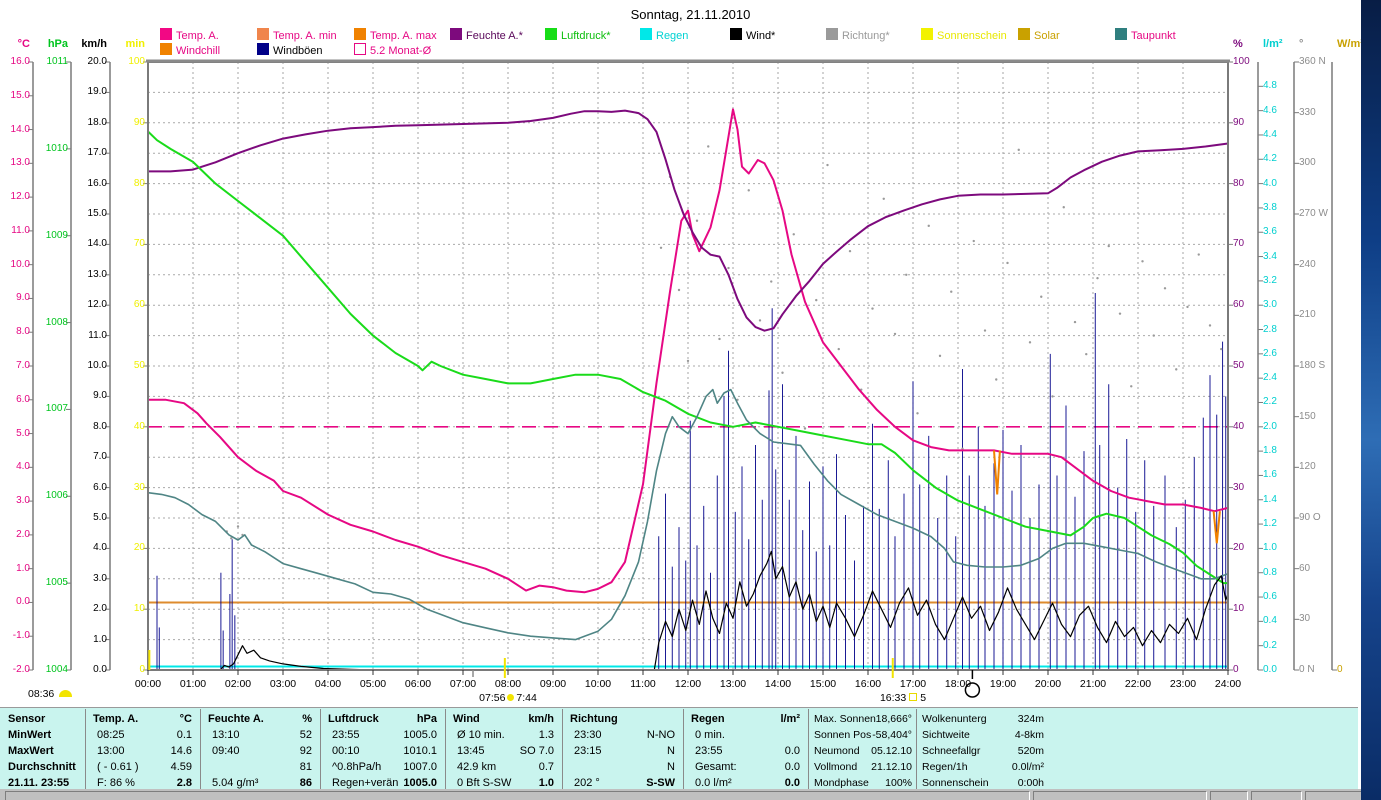  I want to click on legend-label: Feuchte A.*, so click(494, 36).